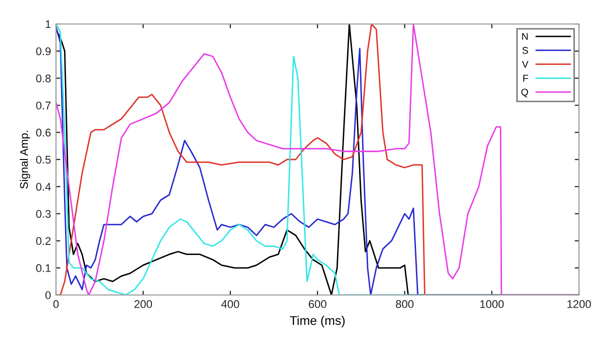 The width and height of the screenshot is (608, 337). Describe the element at coordinates (405, 304) in the screenshot. I see `x-tick-label: 800` at that location.